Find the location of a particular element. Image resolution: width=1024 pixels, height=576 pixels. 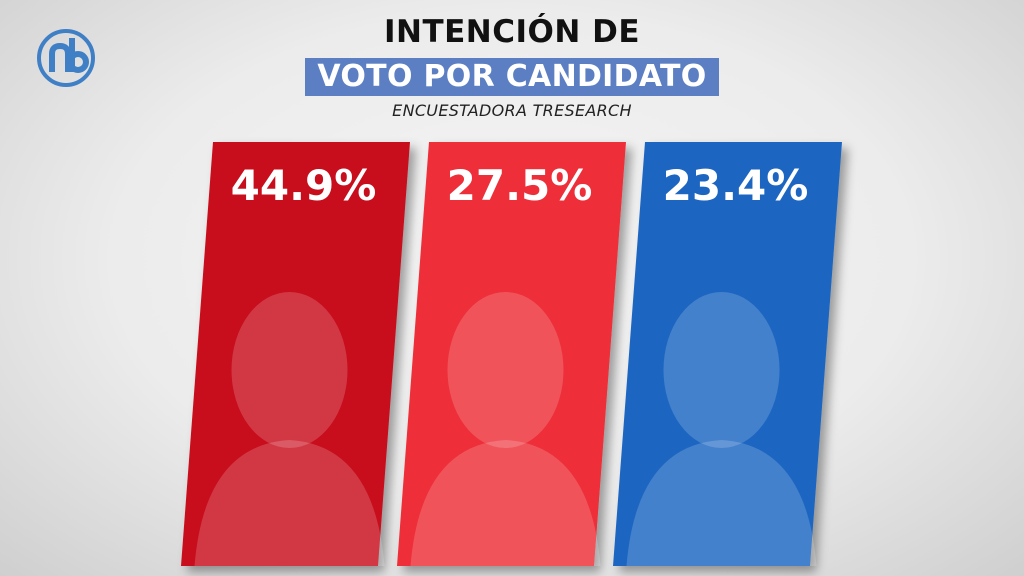

nb-logo-icon is located at coordinates (66, 58).